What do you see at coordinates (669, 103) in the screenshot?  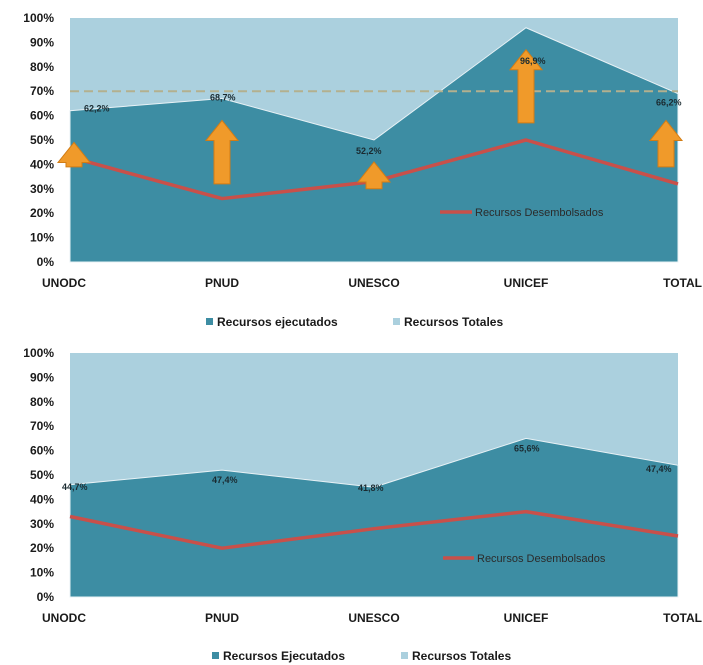 I see `data-label-total: 66,2%` at bounding box center [669, 103].